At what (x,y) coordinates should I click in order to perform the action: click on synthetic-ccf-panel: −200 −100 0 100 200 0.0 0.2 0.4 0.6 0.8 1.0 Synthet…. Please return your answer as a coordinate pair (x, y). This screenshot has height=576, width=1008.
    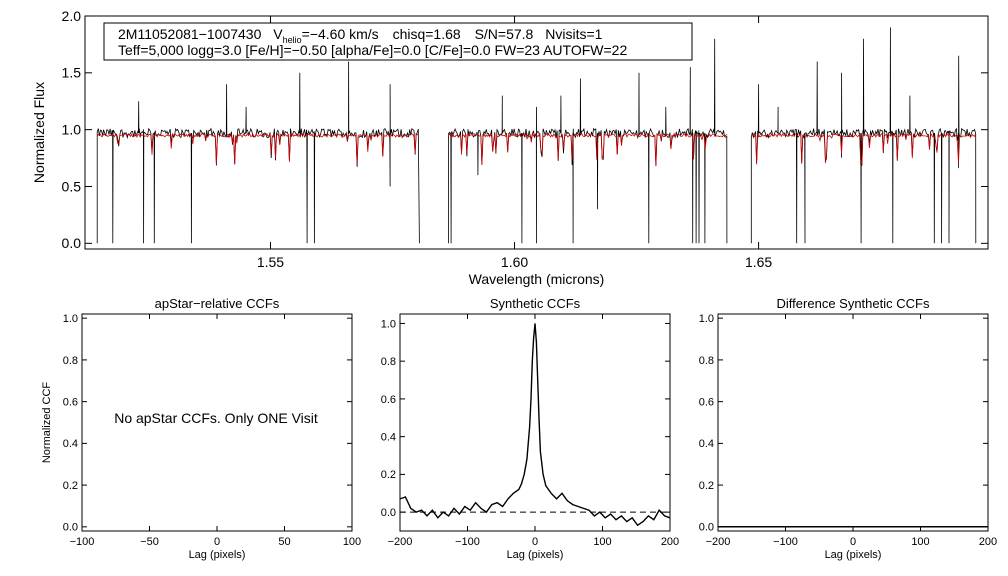
    Looking at the image, I should click on (530, 428).